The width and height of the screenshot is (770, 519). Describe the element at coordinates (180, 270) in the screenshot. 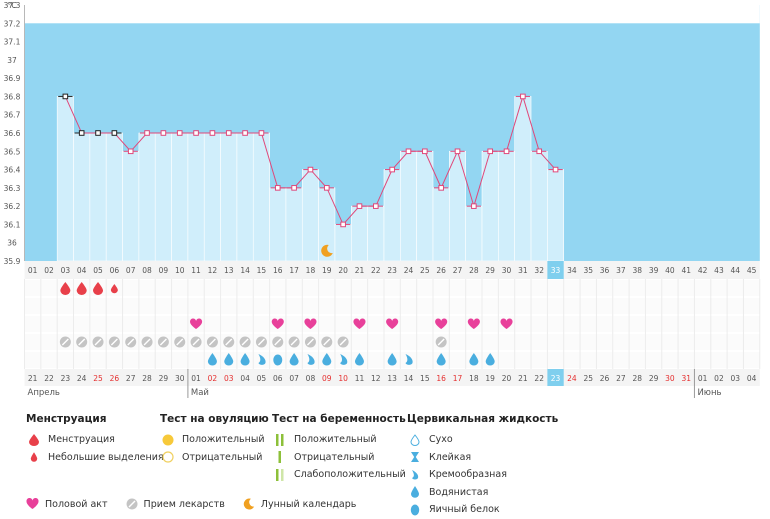

I see `cycle-day-label: 10` at that location.